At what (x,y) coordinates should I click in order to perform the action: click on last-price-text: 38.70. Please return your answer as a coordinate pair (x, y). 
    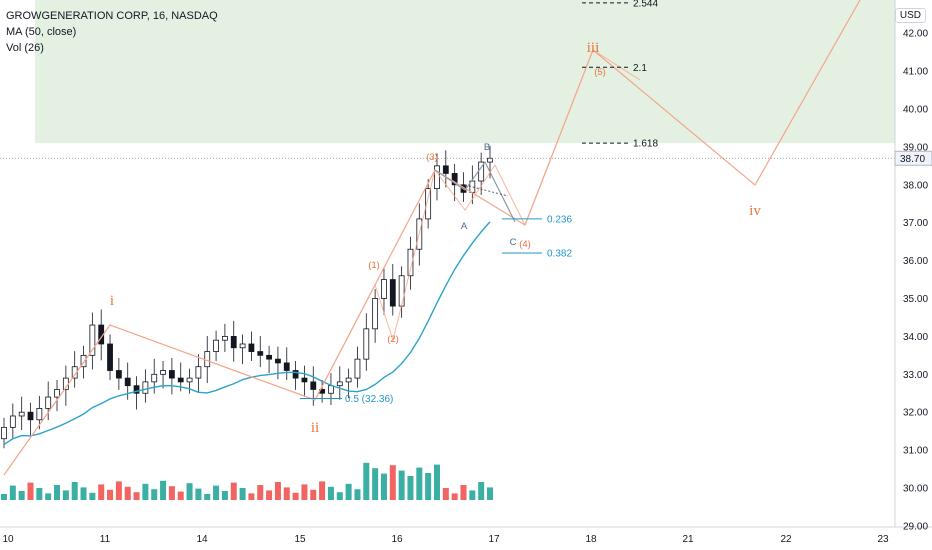
    Looking at the image, I should click on (912, 159).